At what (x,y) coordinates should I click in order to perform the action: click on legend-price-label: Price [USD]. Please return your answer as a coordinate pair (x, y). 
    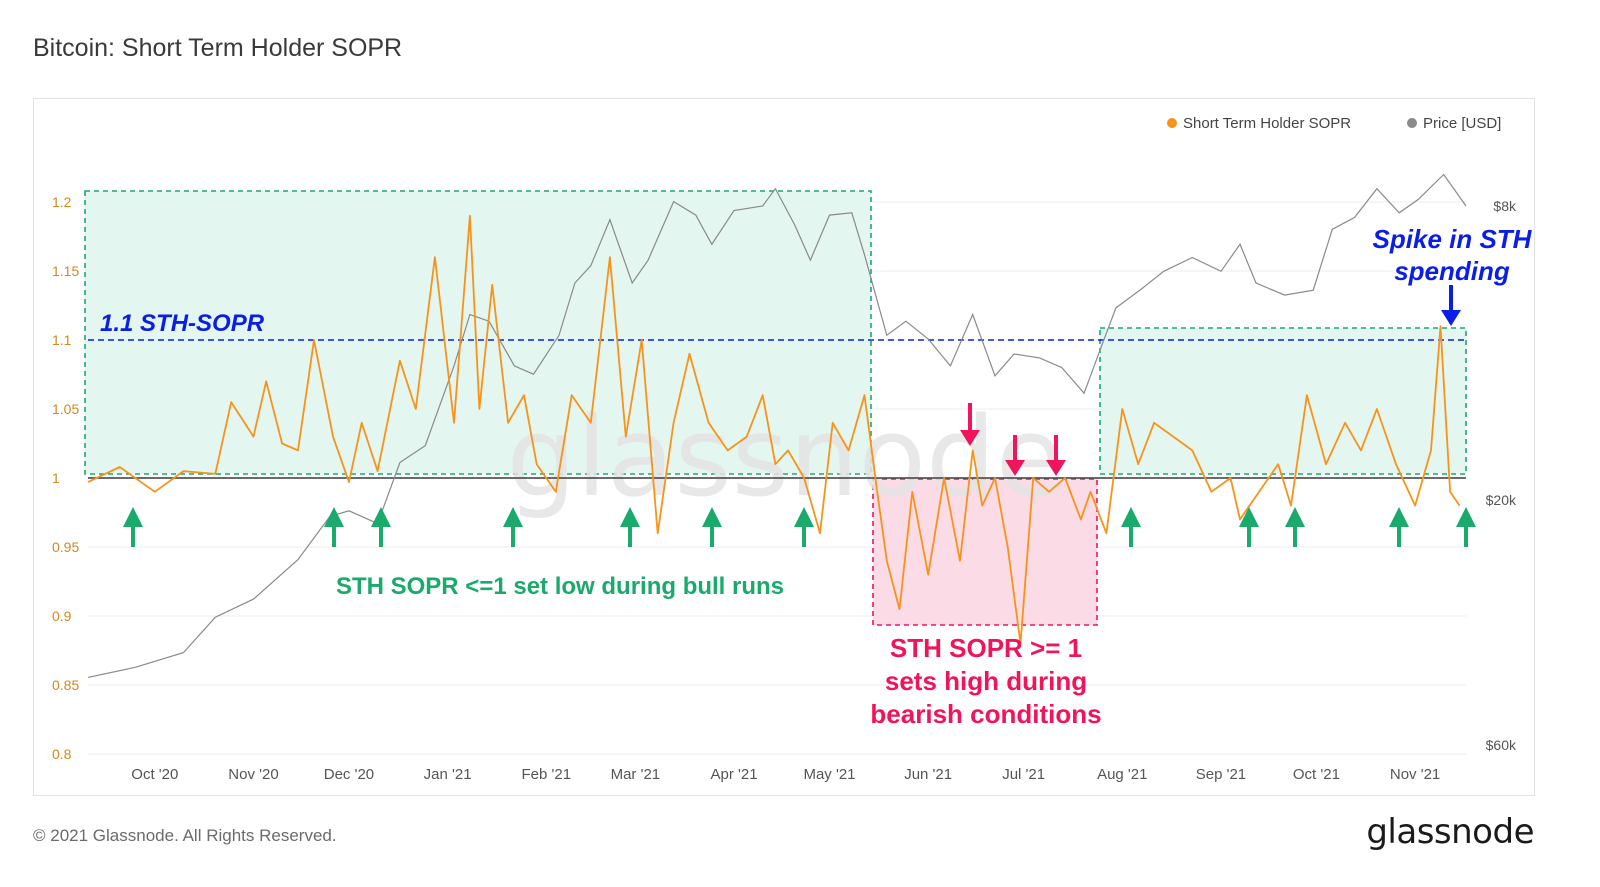
    Looking at the image, I should click on (1462, 123).